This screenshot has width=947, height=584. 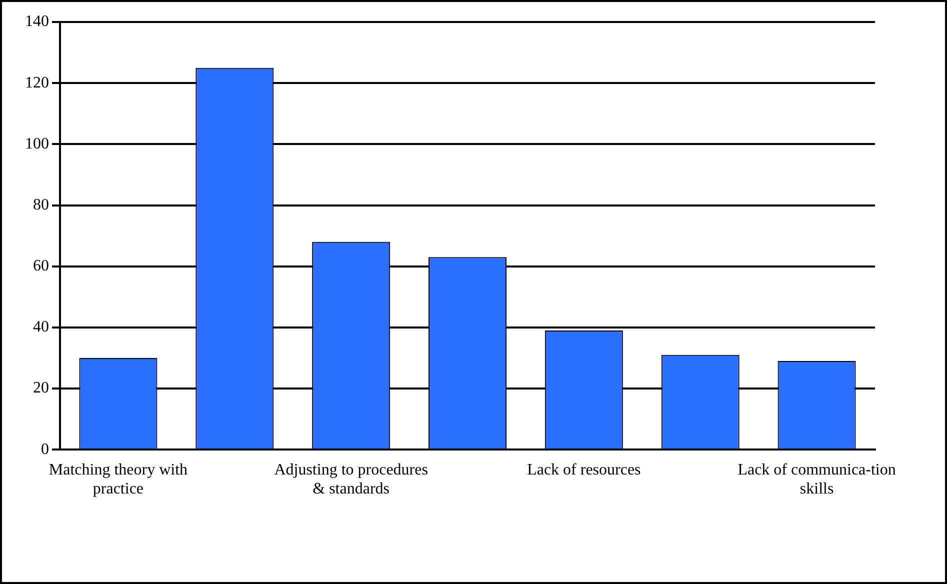 What do you see at coordinates (351, 479) in the screenshot?
I see `x-tick-label: Adjusting to procedures & standards` at bounding box center [351, 479].